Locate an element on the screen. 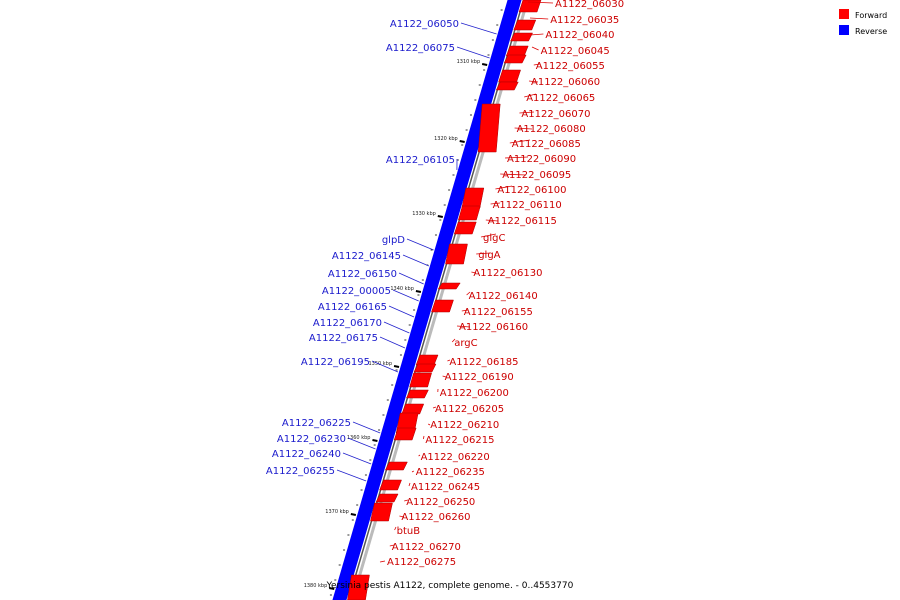 The image size is (900, 600). reverse-gene-label: A1122_06170 is located at coordinates (347, 323).